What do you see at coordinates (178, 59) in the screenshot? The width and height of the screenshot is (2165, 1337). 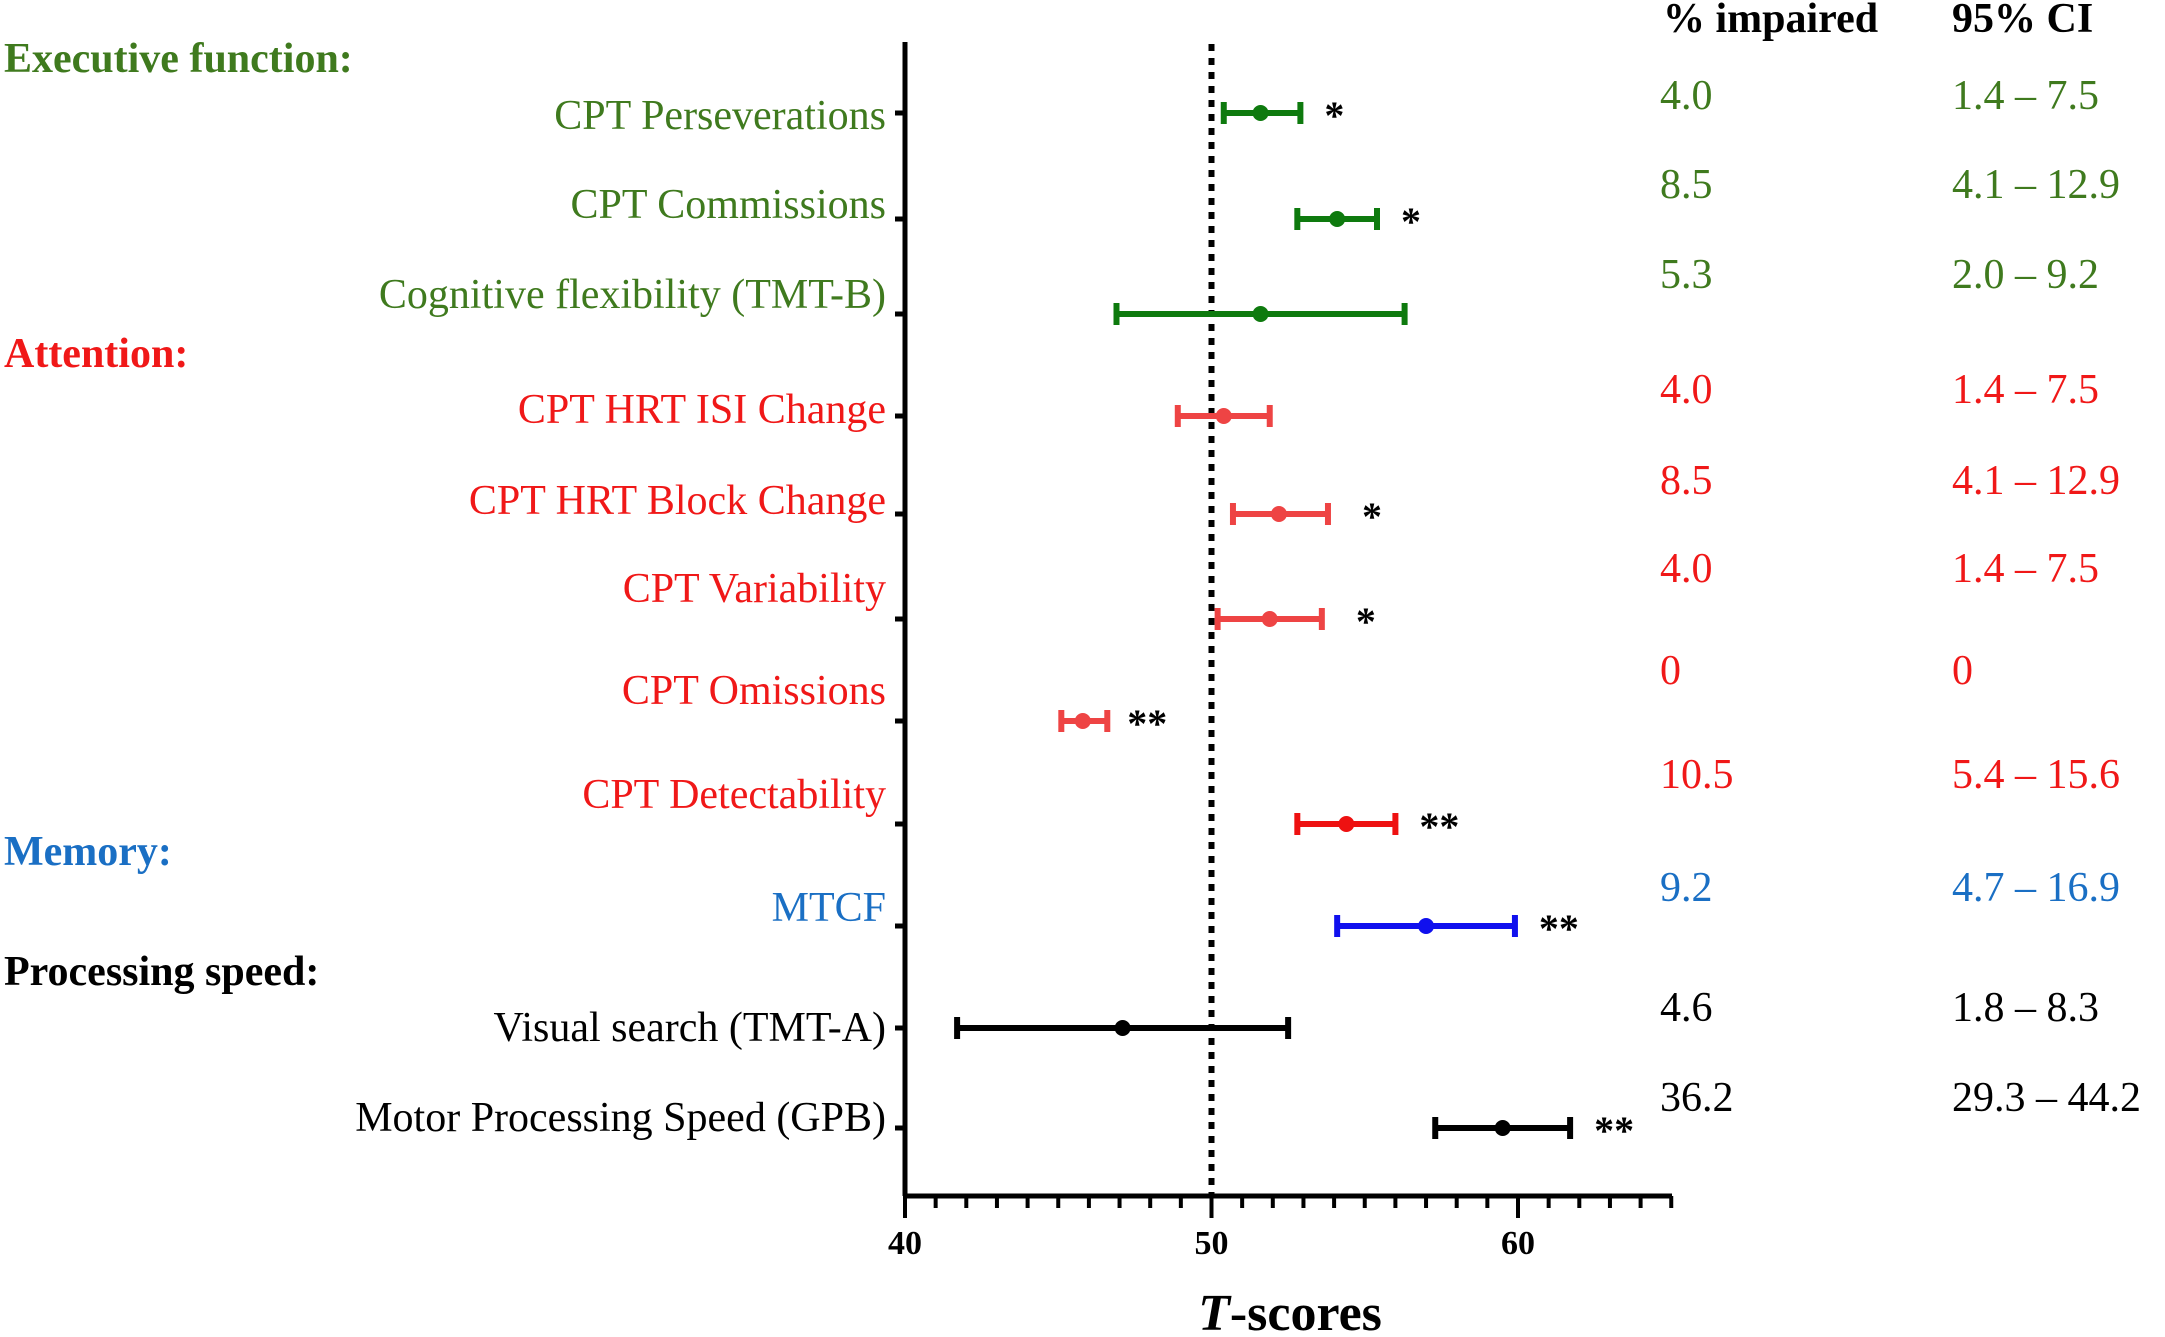 I see `domain-heading: Executive function:` at bounding box center [178, 59].